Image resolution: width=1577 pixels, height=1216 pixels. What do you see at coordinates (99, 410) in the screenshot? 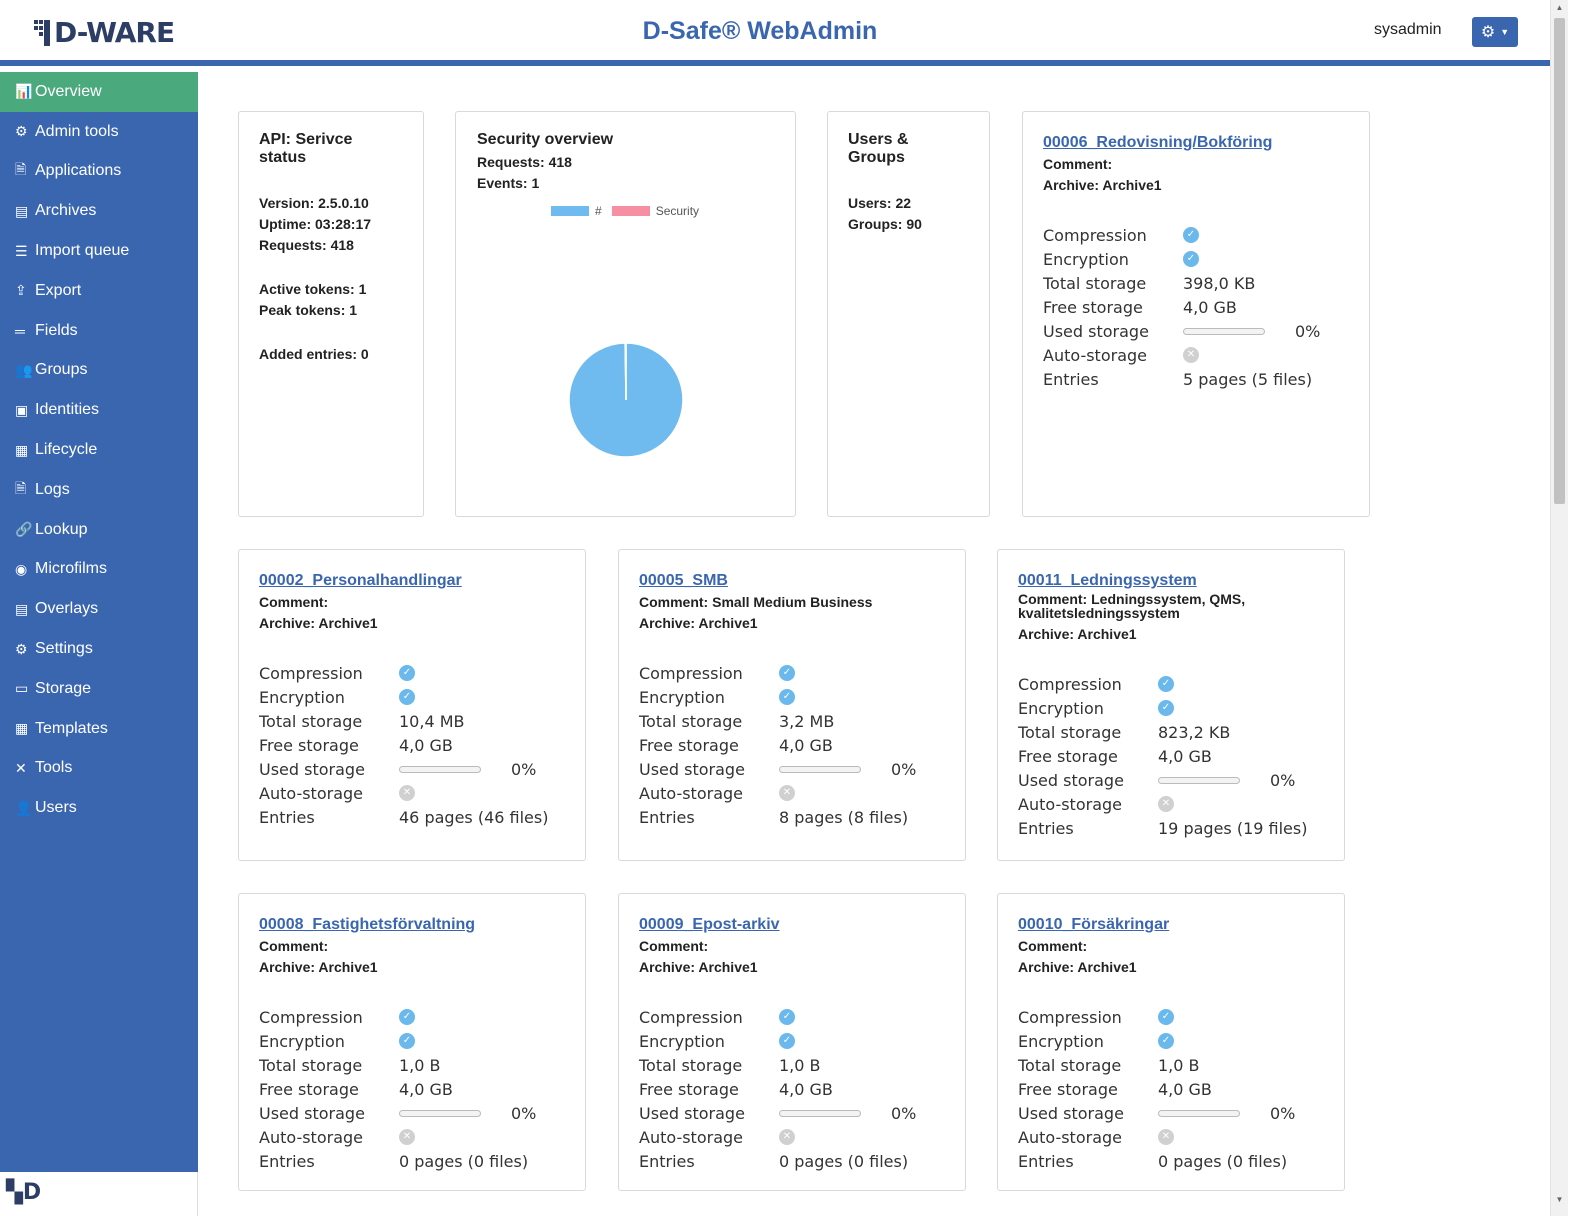
I see `sidebar-item-identities: ▣ Identities` at bounding box center [99, 410].